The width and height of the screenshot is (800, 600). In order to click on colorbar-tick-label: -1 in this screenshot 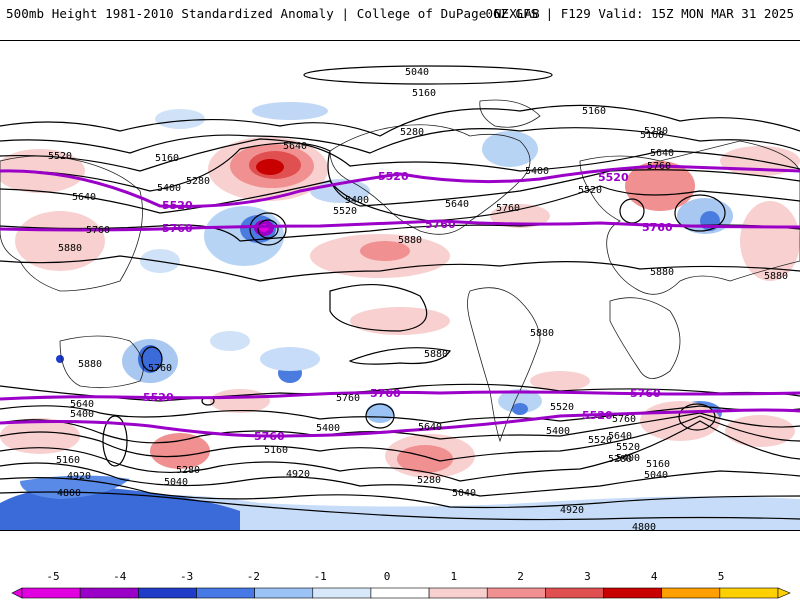, I will do `click(320, 576)`.